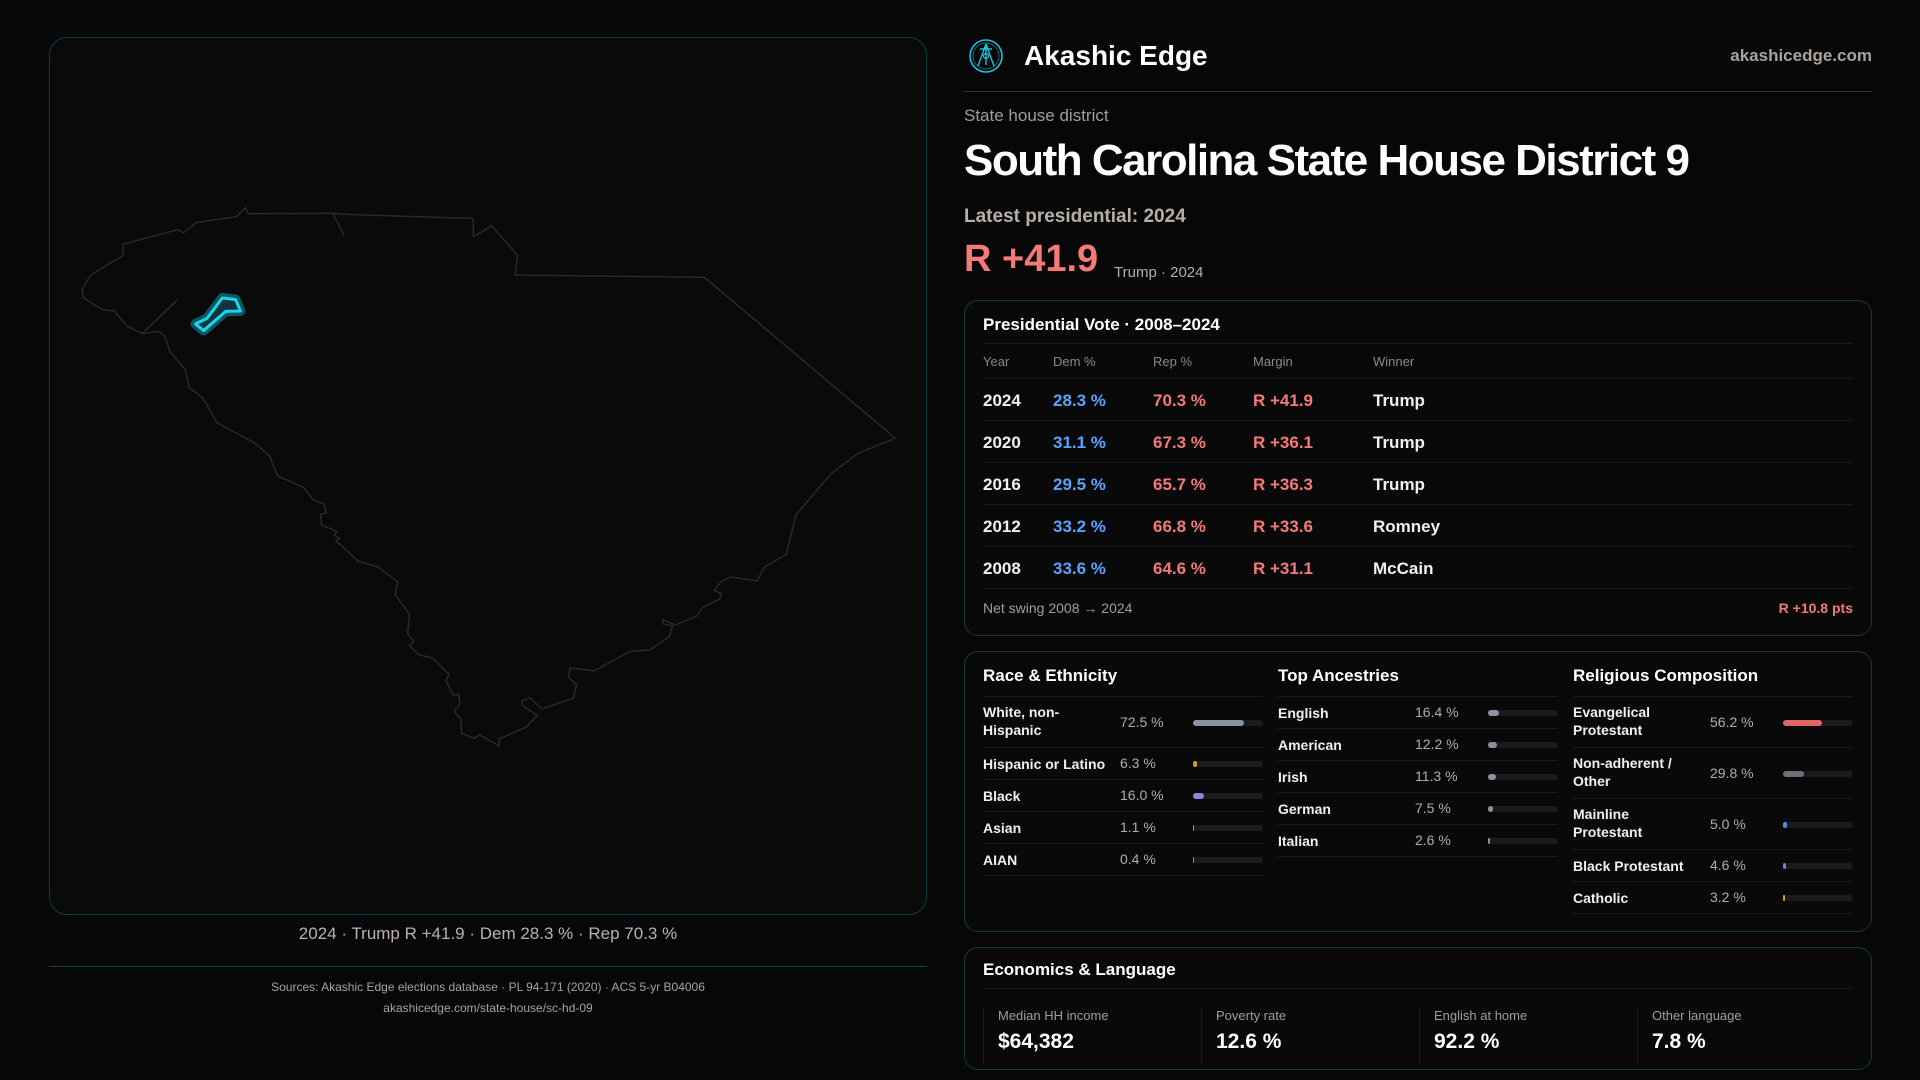  What do you see at coordinates (1283, 442) in the screenshot?
I see `cell-margin: R +36.1` at bounding box center [1283, 442].